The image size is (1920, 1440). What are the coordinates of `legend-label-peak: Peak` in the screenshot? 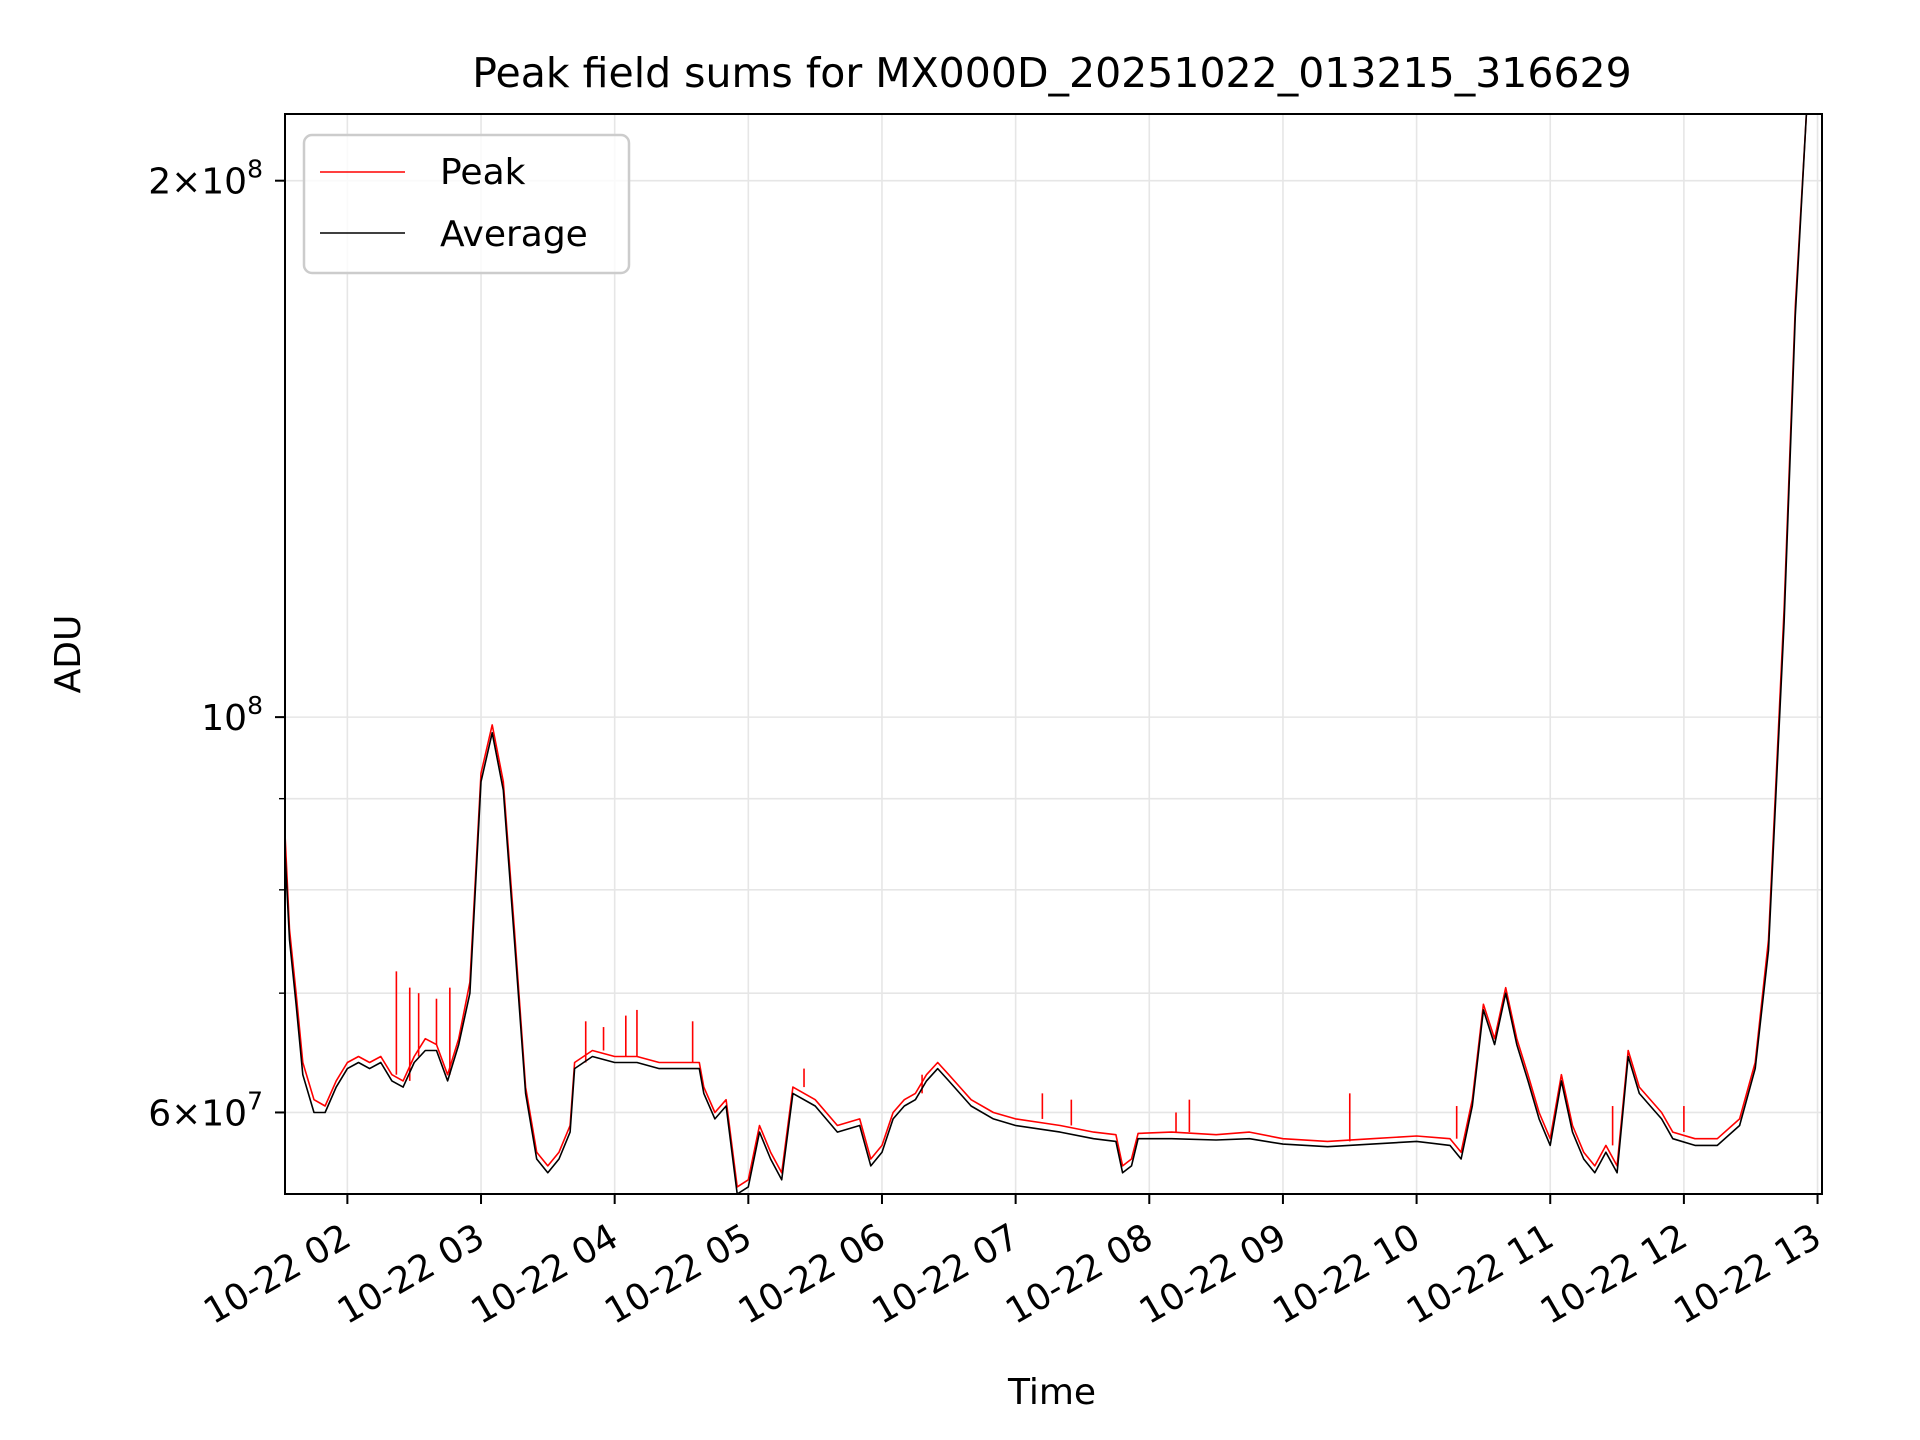 It's located at (483, 172).